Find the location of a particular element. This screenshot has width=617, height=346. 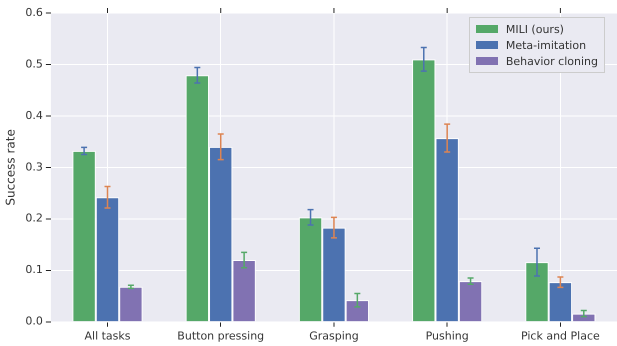

x-tick-label: Pushing is located at coordinates (447, 335).